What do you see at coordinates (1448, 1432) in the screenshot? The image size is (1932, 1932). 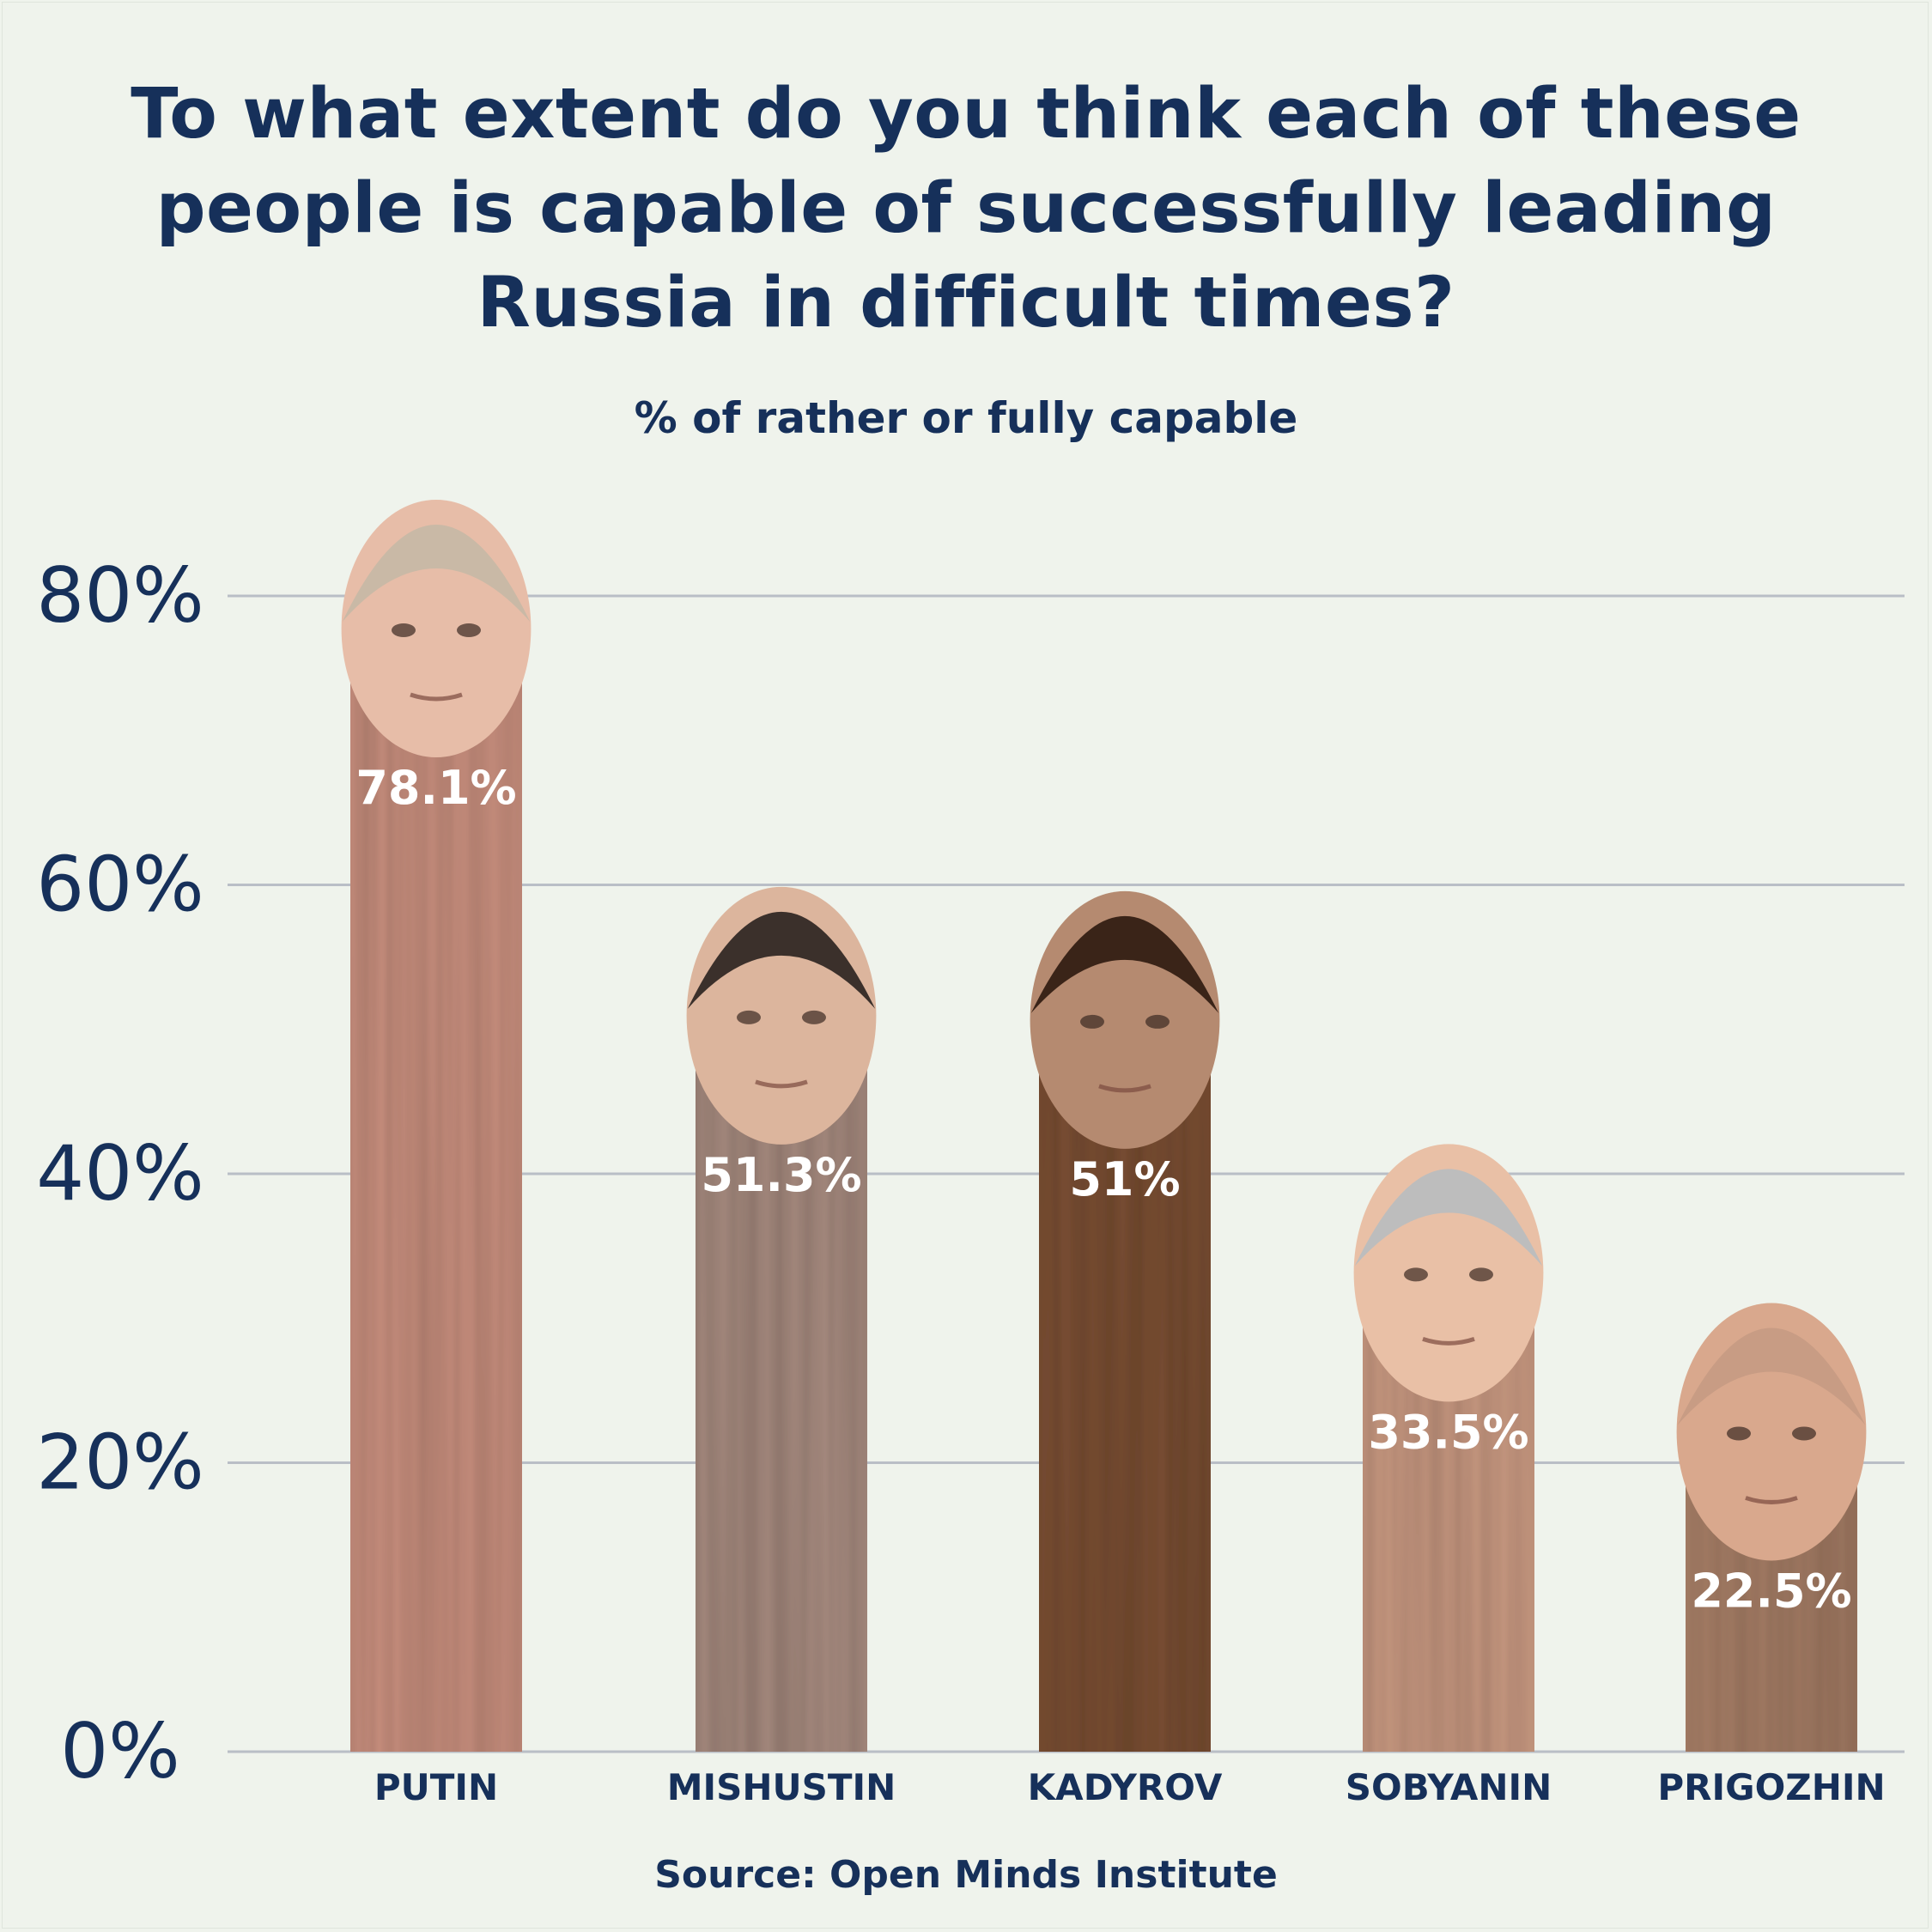 I see `bar-value-label: 33.5%` at bounding box center [1448, 1432].